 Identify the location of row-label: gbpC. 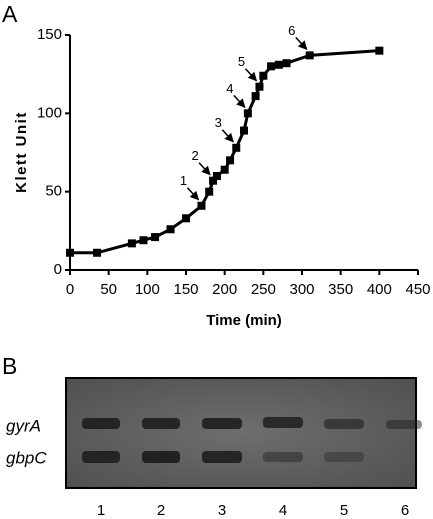
(26, 457).